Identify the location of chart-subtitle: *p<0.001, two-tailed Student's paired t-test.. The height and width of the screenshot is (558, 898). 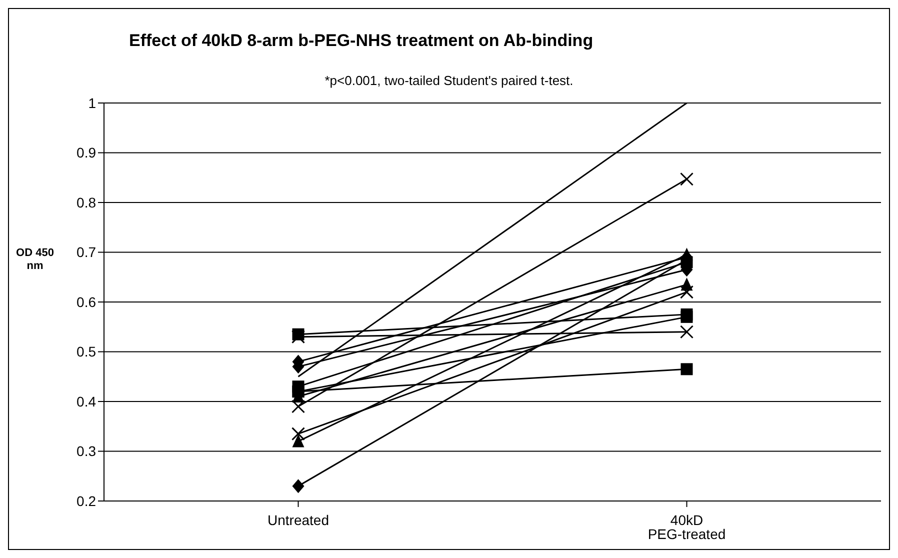
(449, 80).